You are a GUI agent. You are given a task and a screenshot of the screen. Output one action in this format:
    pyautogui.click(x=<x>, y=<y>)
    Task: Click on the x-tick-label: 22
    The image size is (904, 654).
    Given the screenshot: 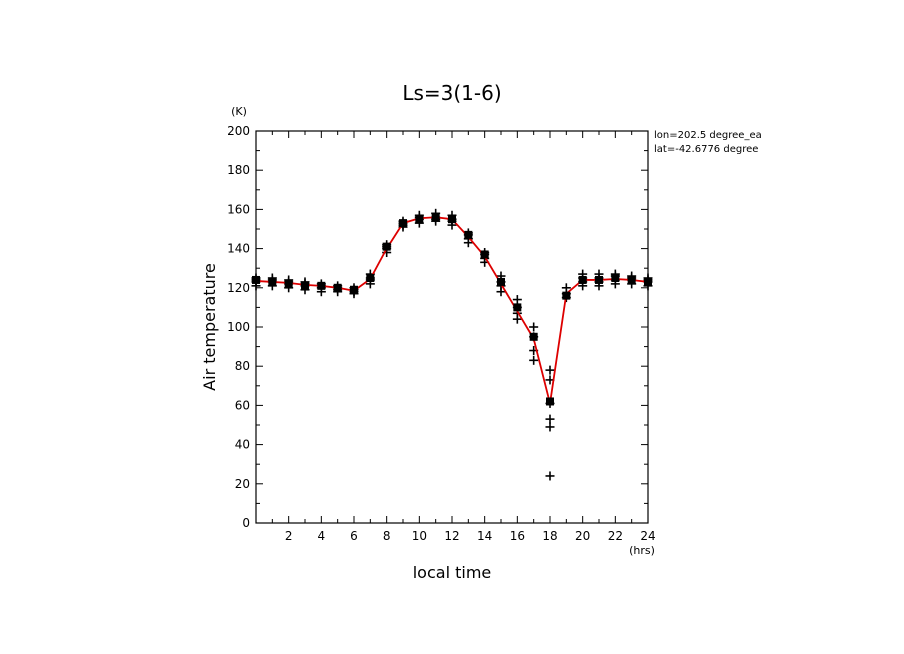 What is the action you would take?
    pyautogui.click(x=615, y=536)
    